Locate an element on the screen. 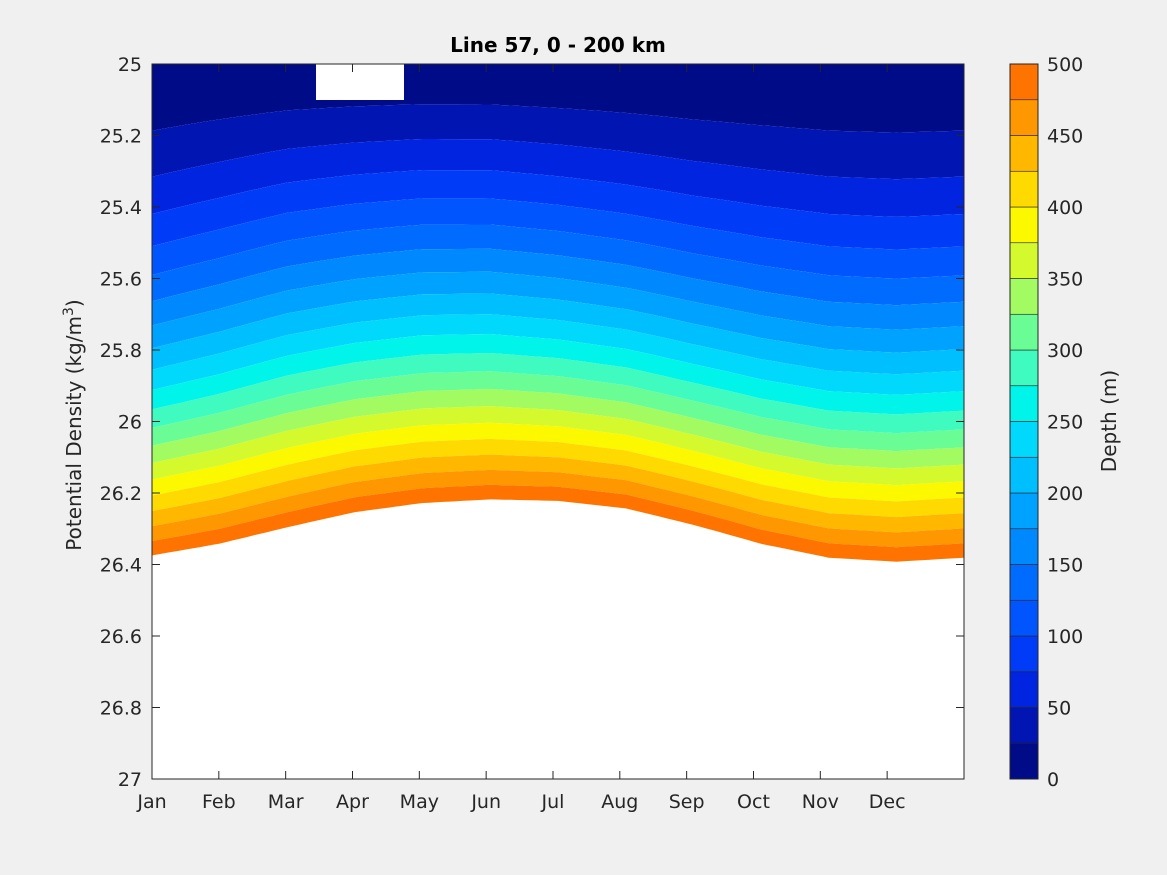  y-tick-label: 26 is located at coordinates (130, 423).